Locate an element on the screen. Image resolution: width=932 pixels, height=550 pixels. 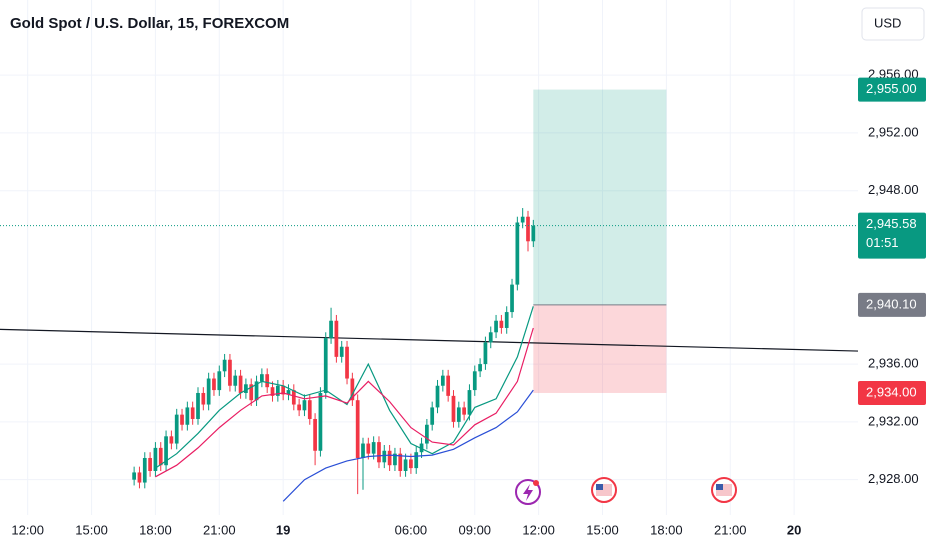
currency-button is located at coordinates (893, 24).